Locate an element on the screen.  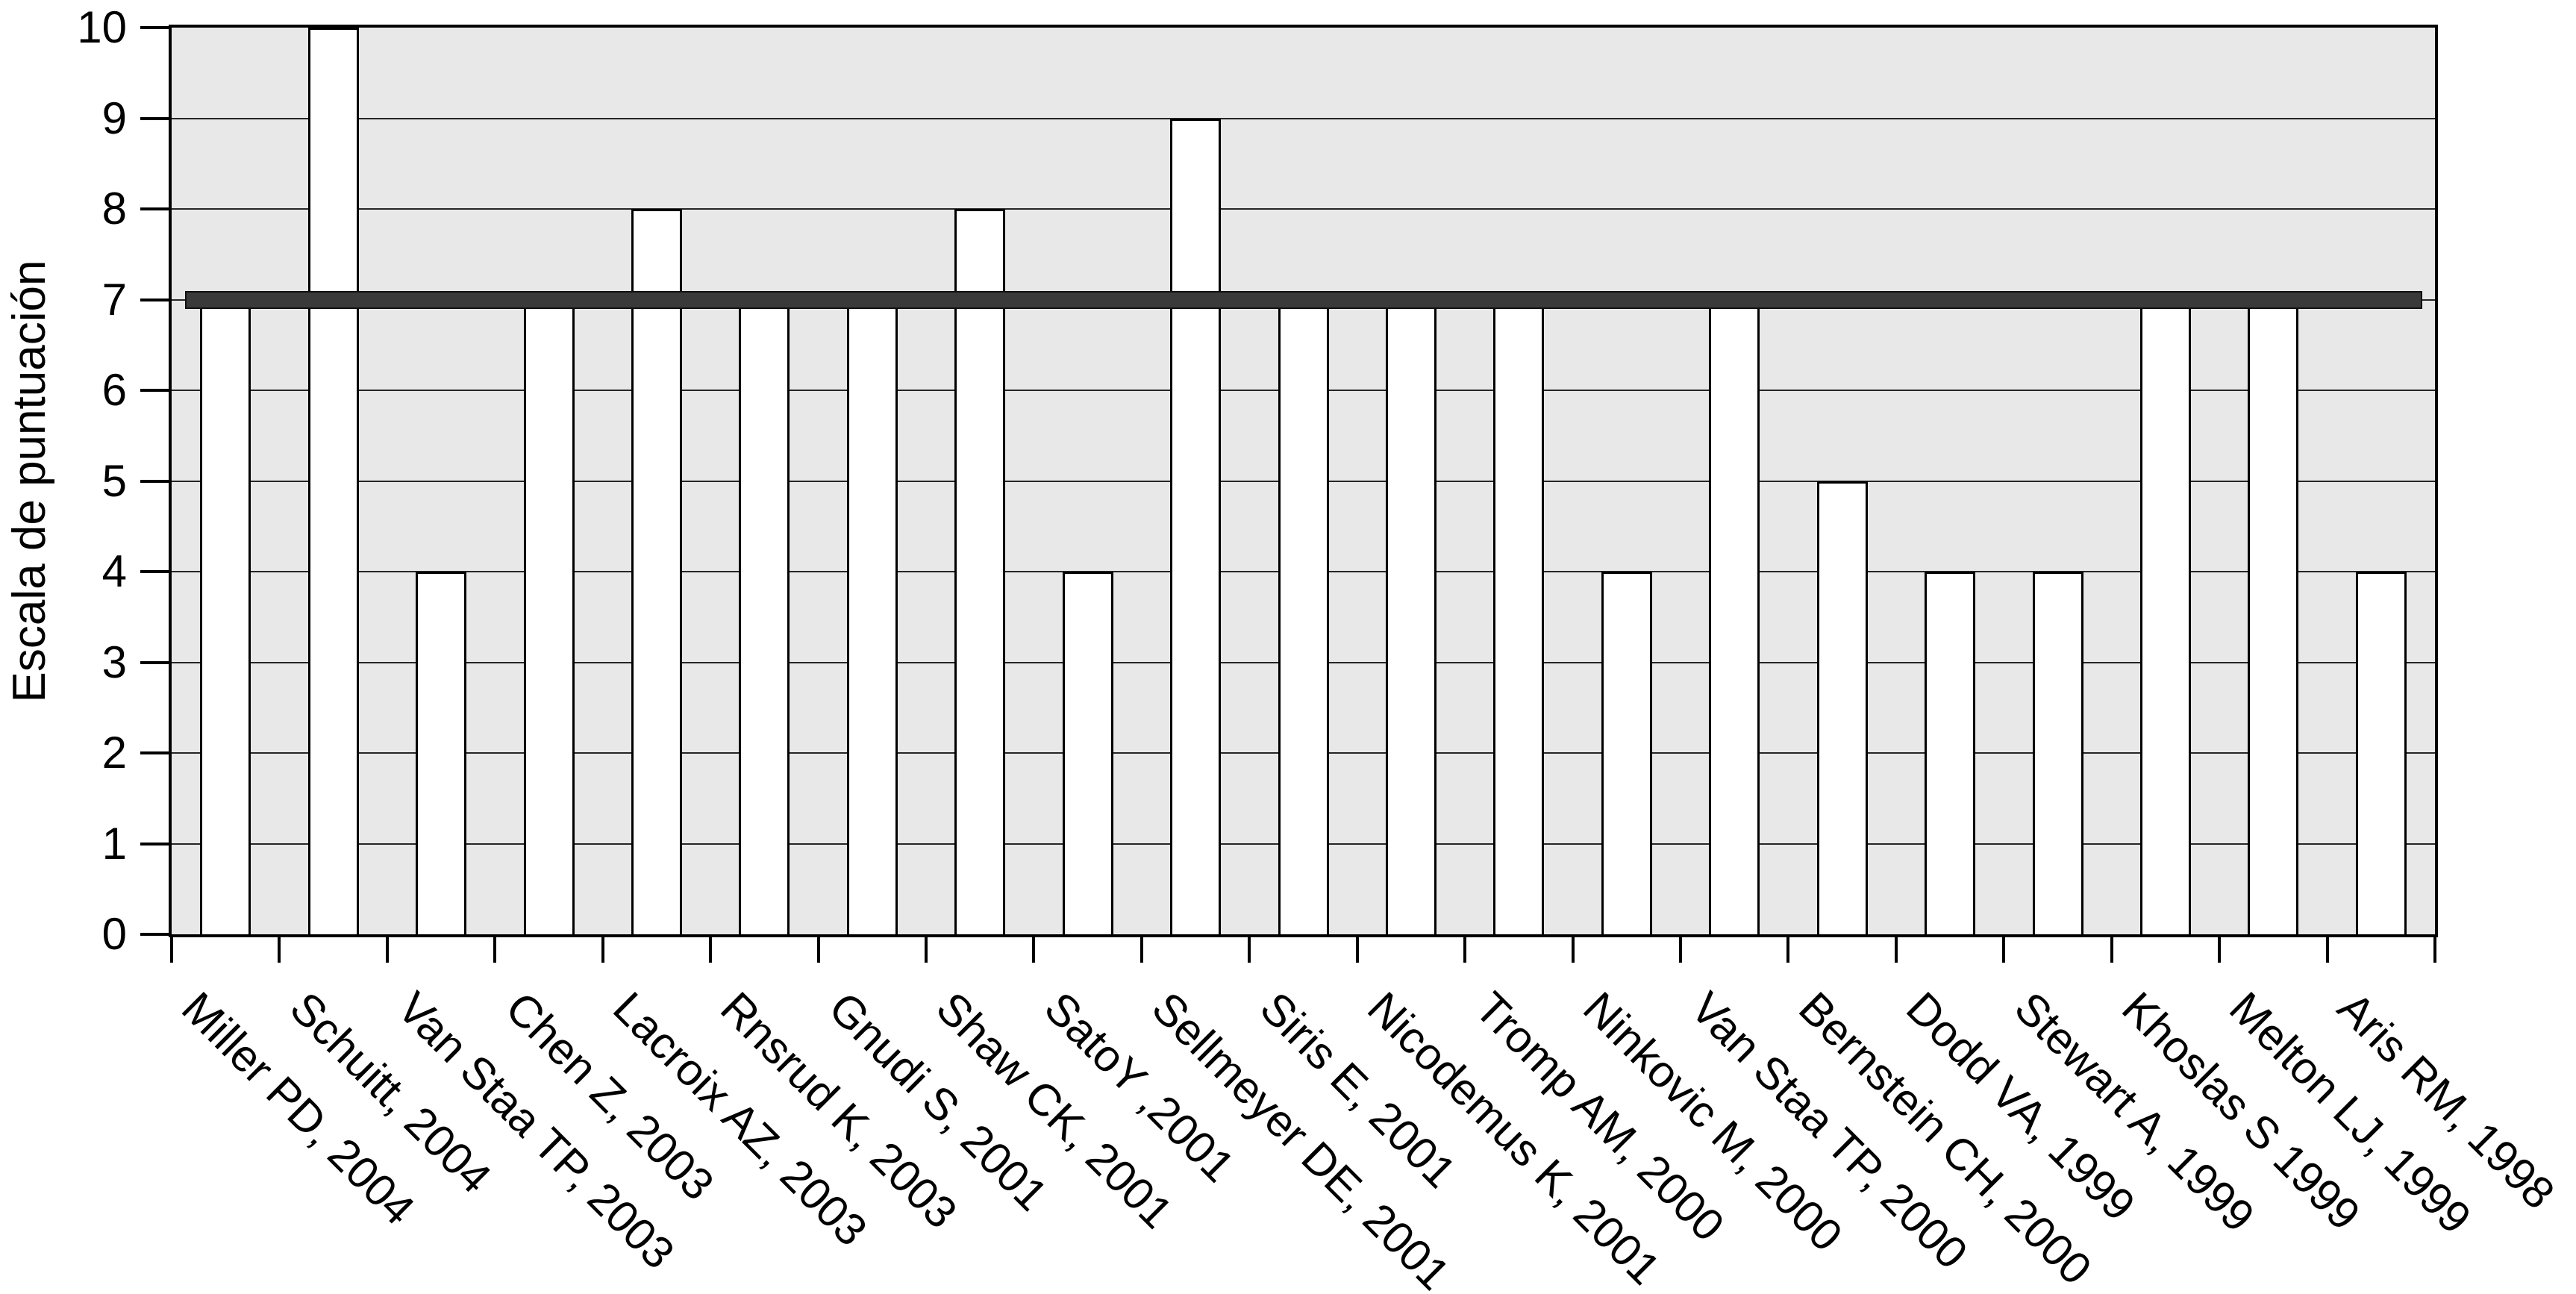
y-axis-tick-label: 5 is located at coordinates (114, 480).